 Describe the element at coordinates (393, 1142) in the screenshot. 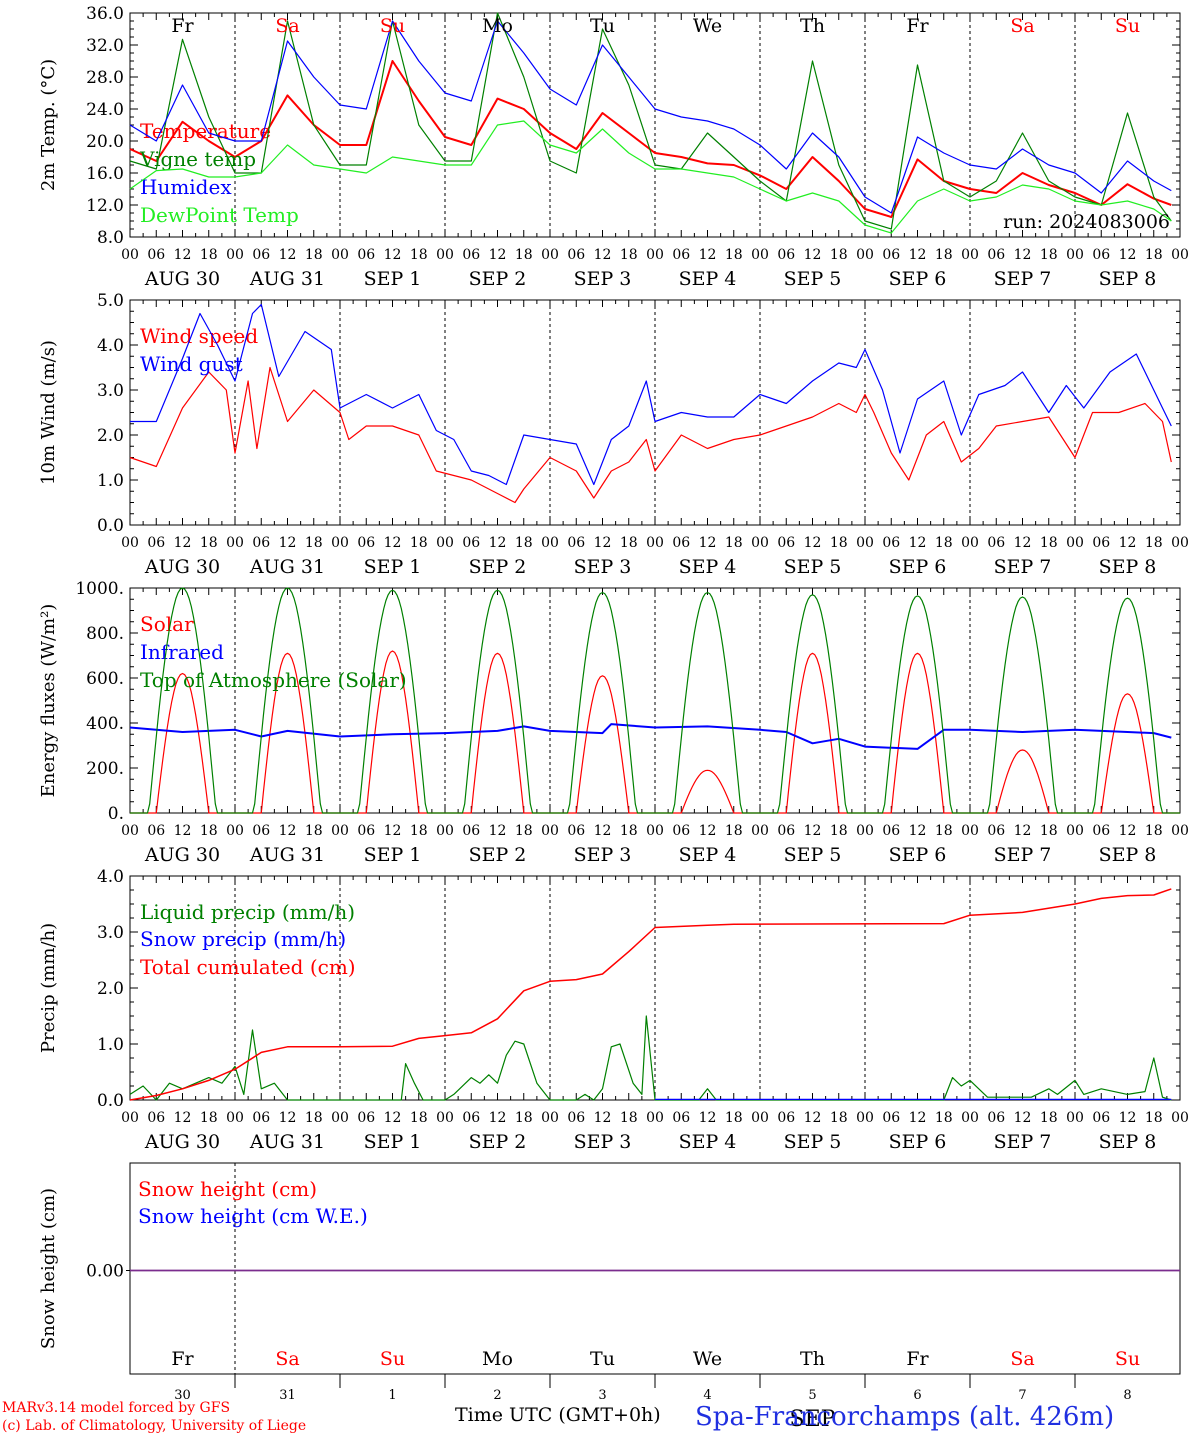

I see `date-label: SEP 1` at that location.